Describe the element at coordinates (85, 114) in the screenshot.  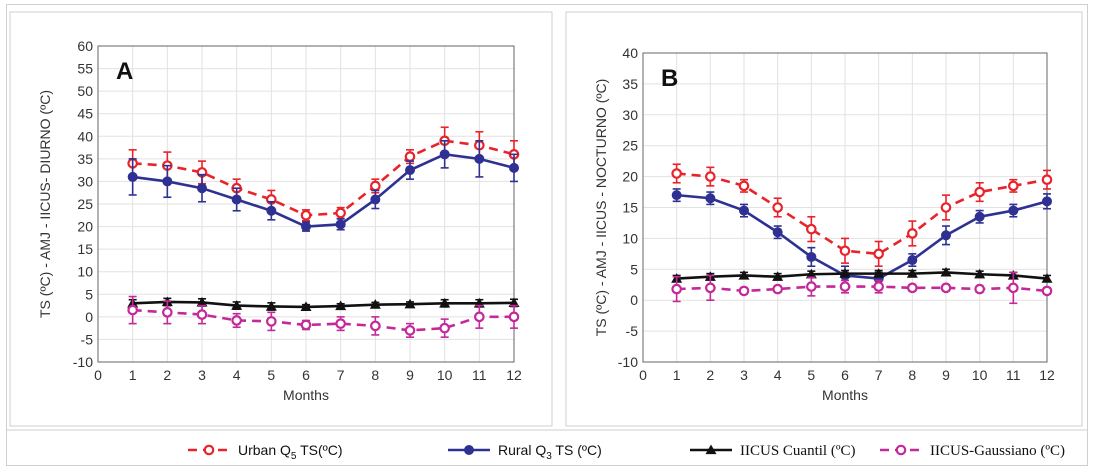
I see `a-y-tick-label-11: 45` at that location.